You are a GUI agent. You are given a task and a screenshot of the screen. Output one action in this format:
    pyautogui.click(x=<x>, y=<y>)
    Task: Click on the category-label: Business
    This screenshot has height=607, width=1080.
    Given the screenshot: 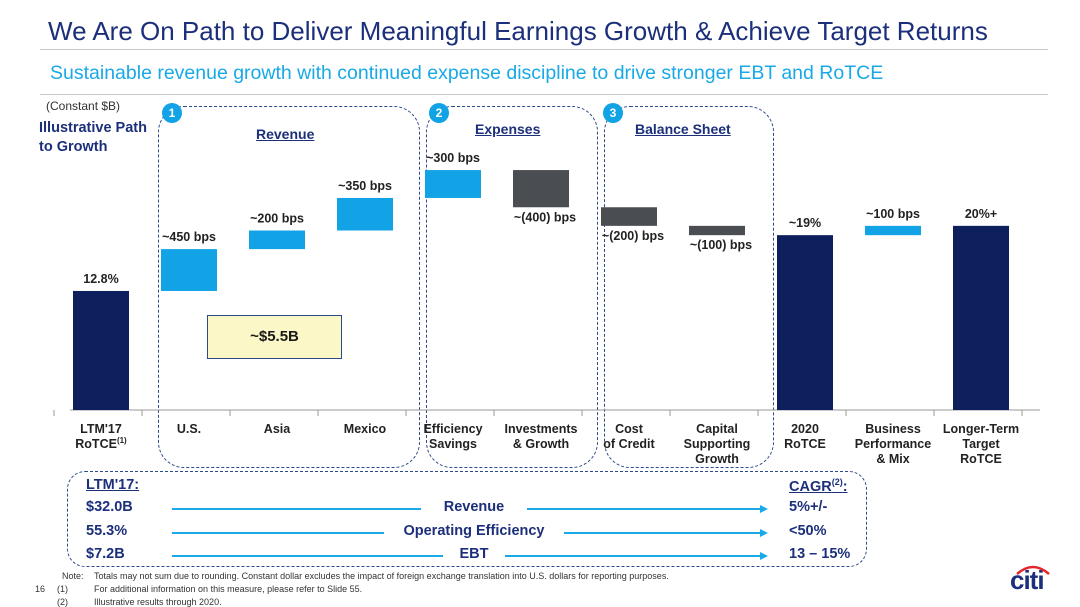 What is the action you would take?
    pyautogui.click(x=893, y=429)
    